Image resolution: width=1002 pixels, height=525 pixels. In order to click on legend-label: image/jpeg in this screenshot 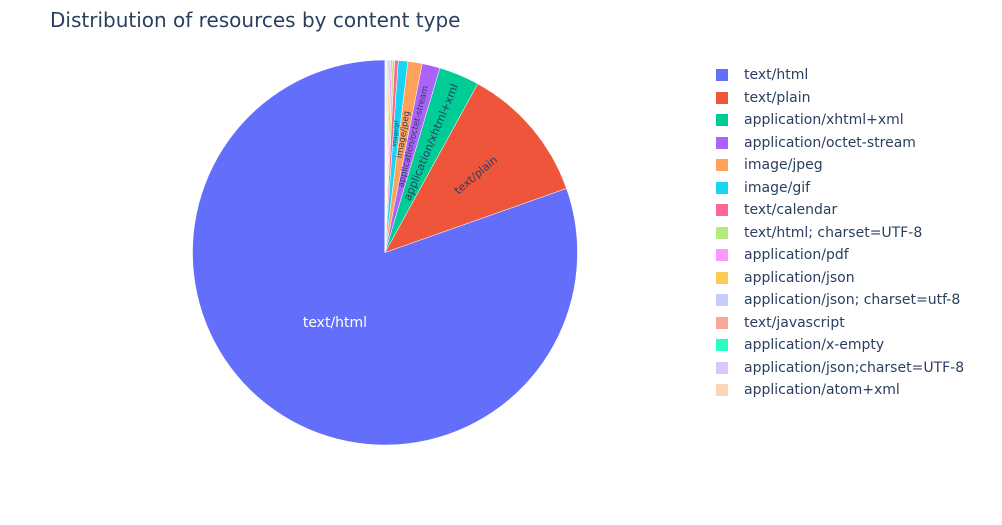, I will do `click(783, 165)`.